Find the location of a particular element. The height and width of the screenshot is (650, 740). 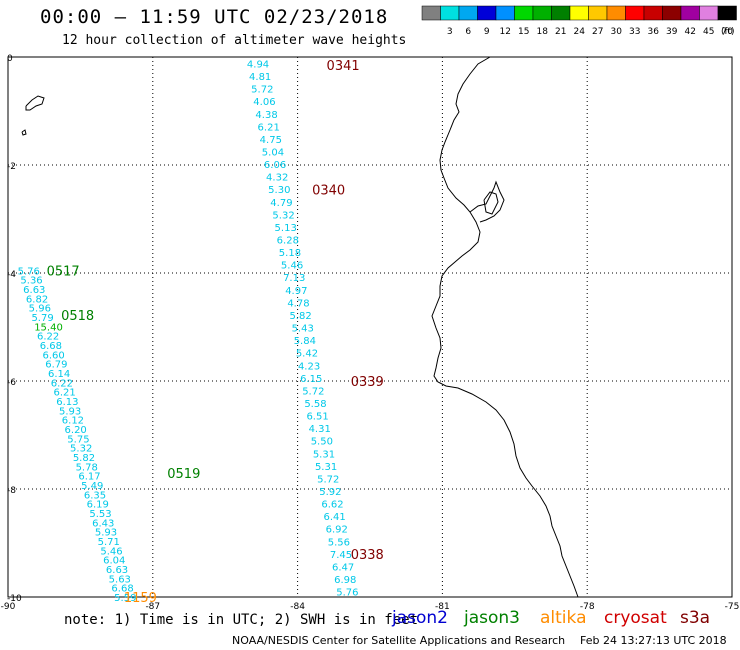

swh-value: 6.17 is located at coordinates (89, 477).